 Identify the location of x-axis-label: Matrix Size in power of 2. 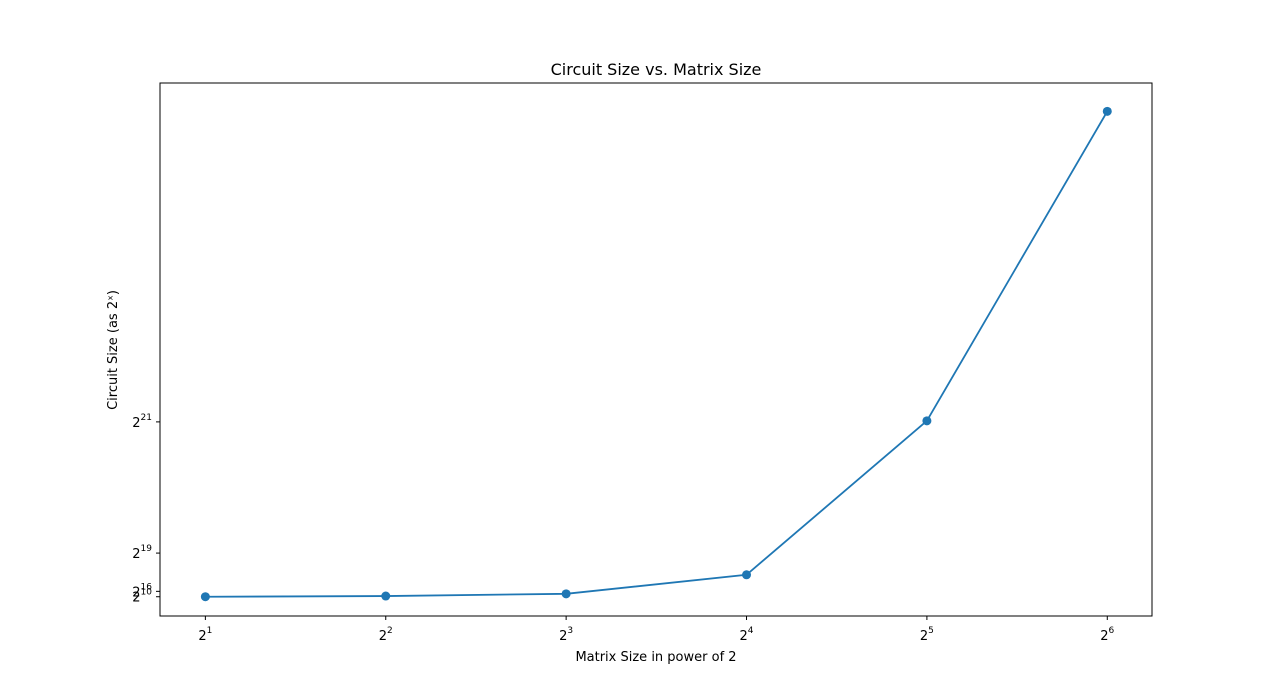
(655, 657).